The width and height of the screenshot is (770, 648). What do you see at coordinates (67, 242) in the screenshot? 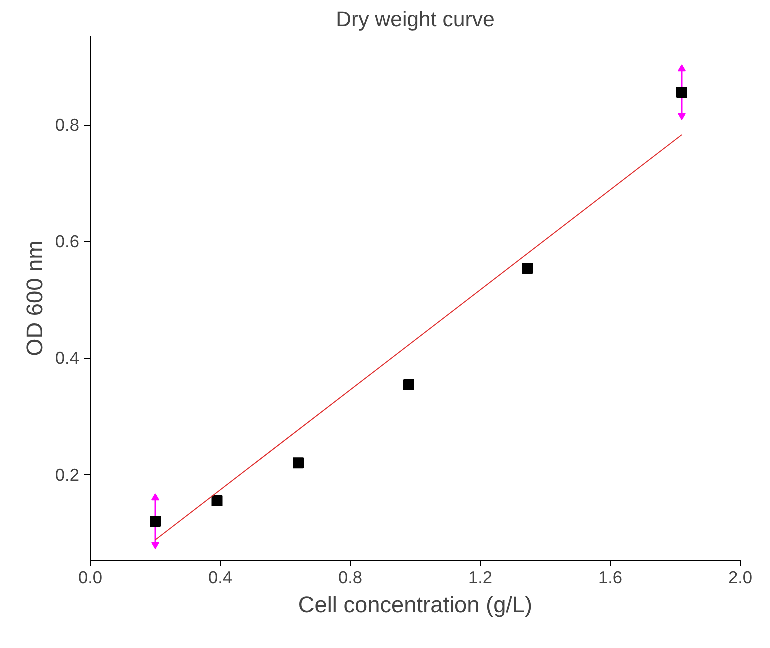
I see `y-tick-label: 0.6` at bounding box center [67, 242].